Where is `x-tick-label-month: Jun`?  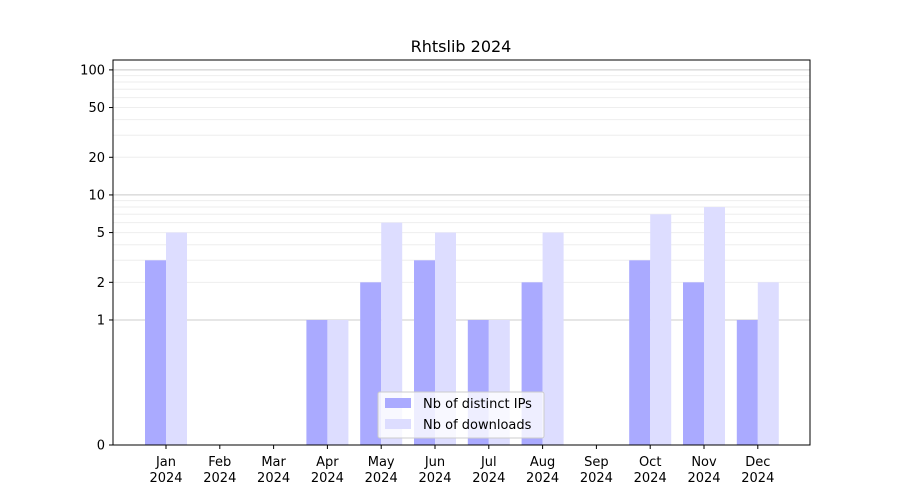 x-tick-label-month: Jun is located at coordinates (434, 462).